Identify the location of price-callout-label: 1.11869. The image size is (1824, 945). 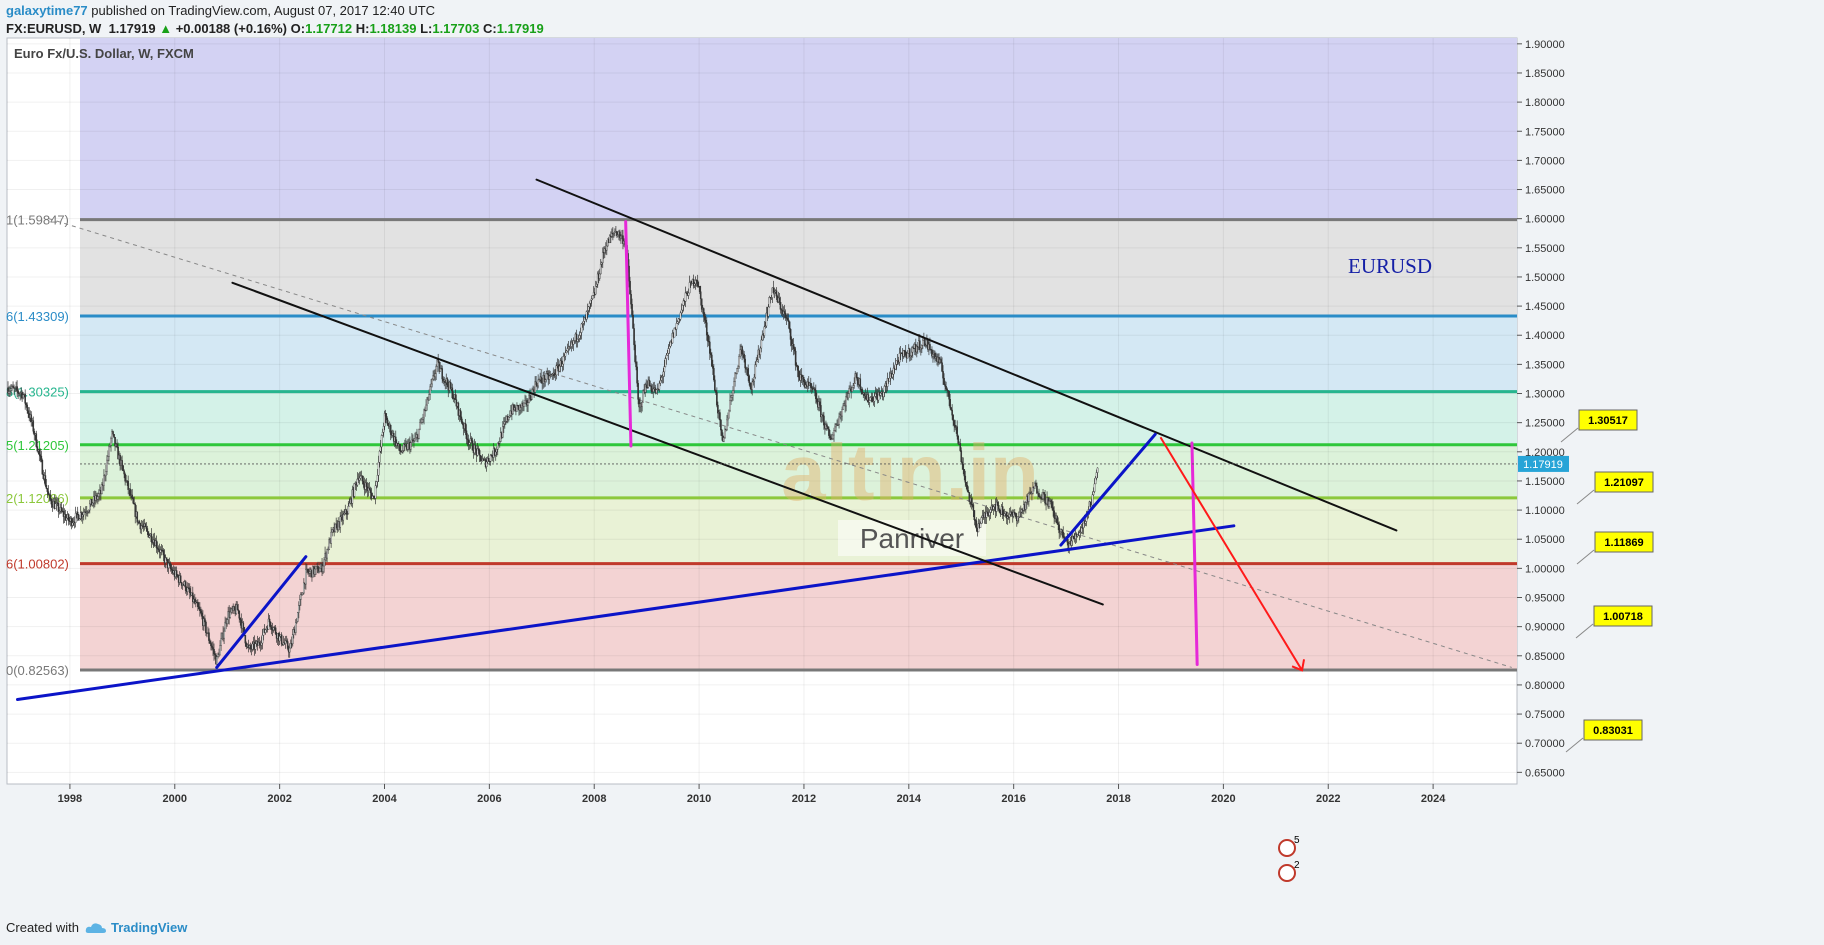
(1623, 543).